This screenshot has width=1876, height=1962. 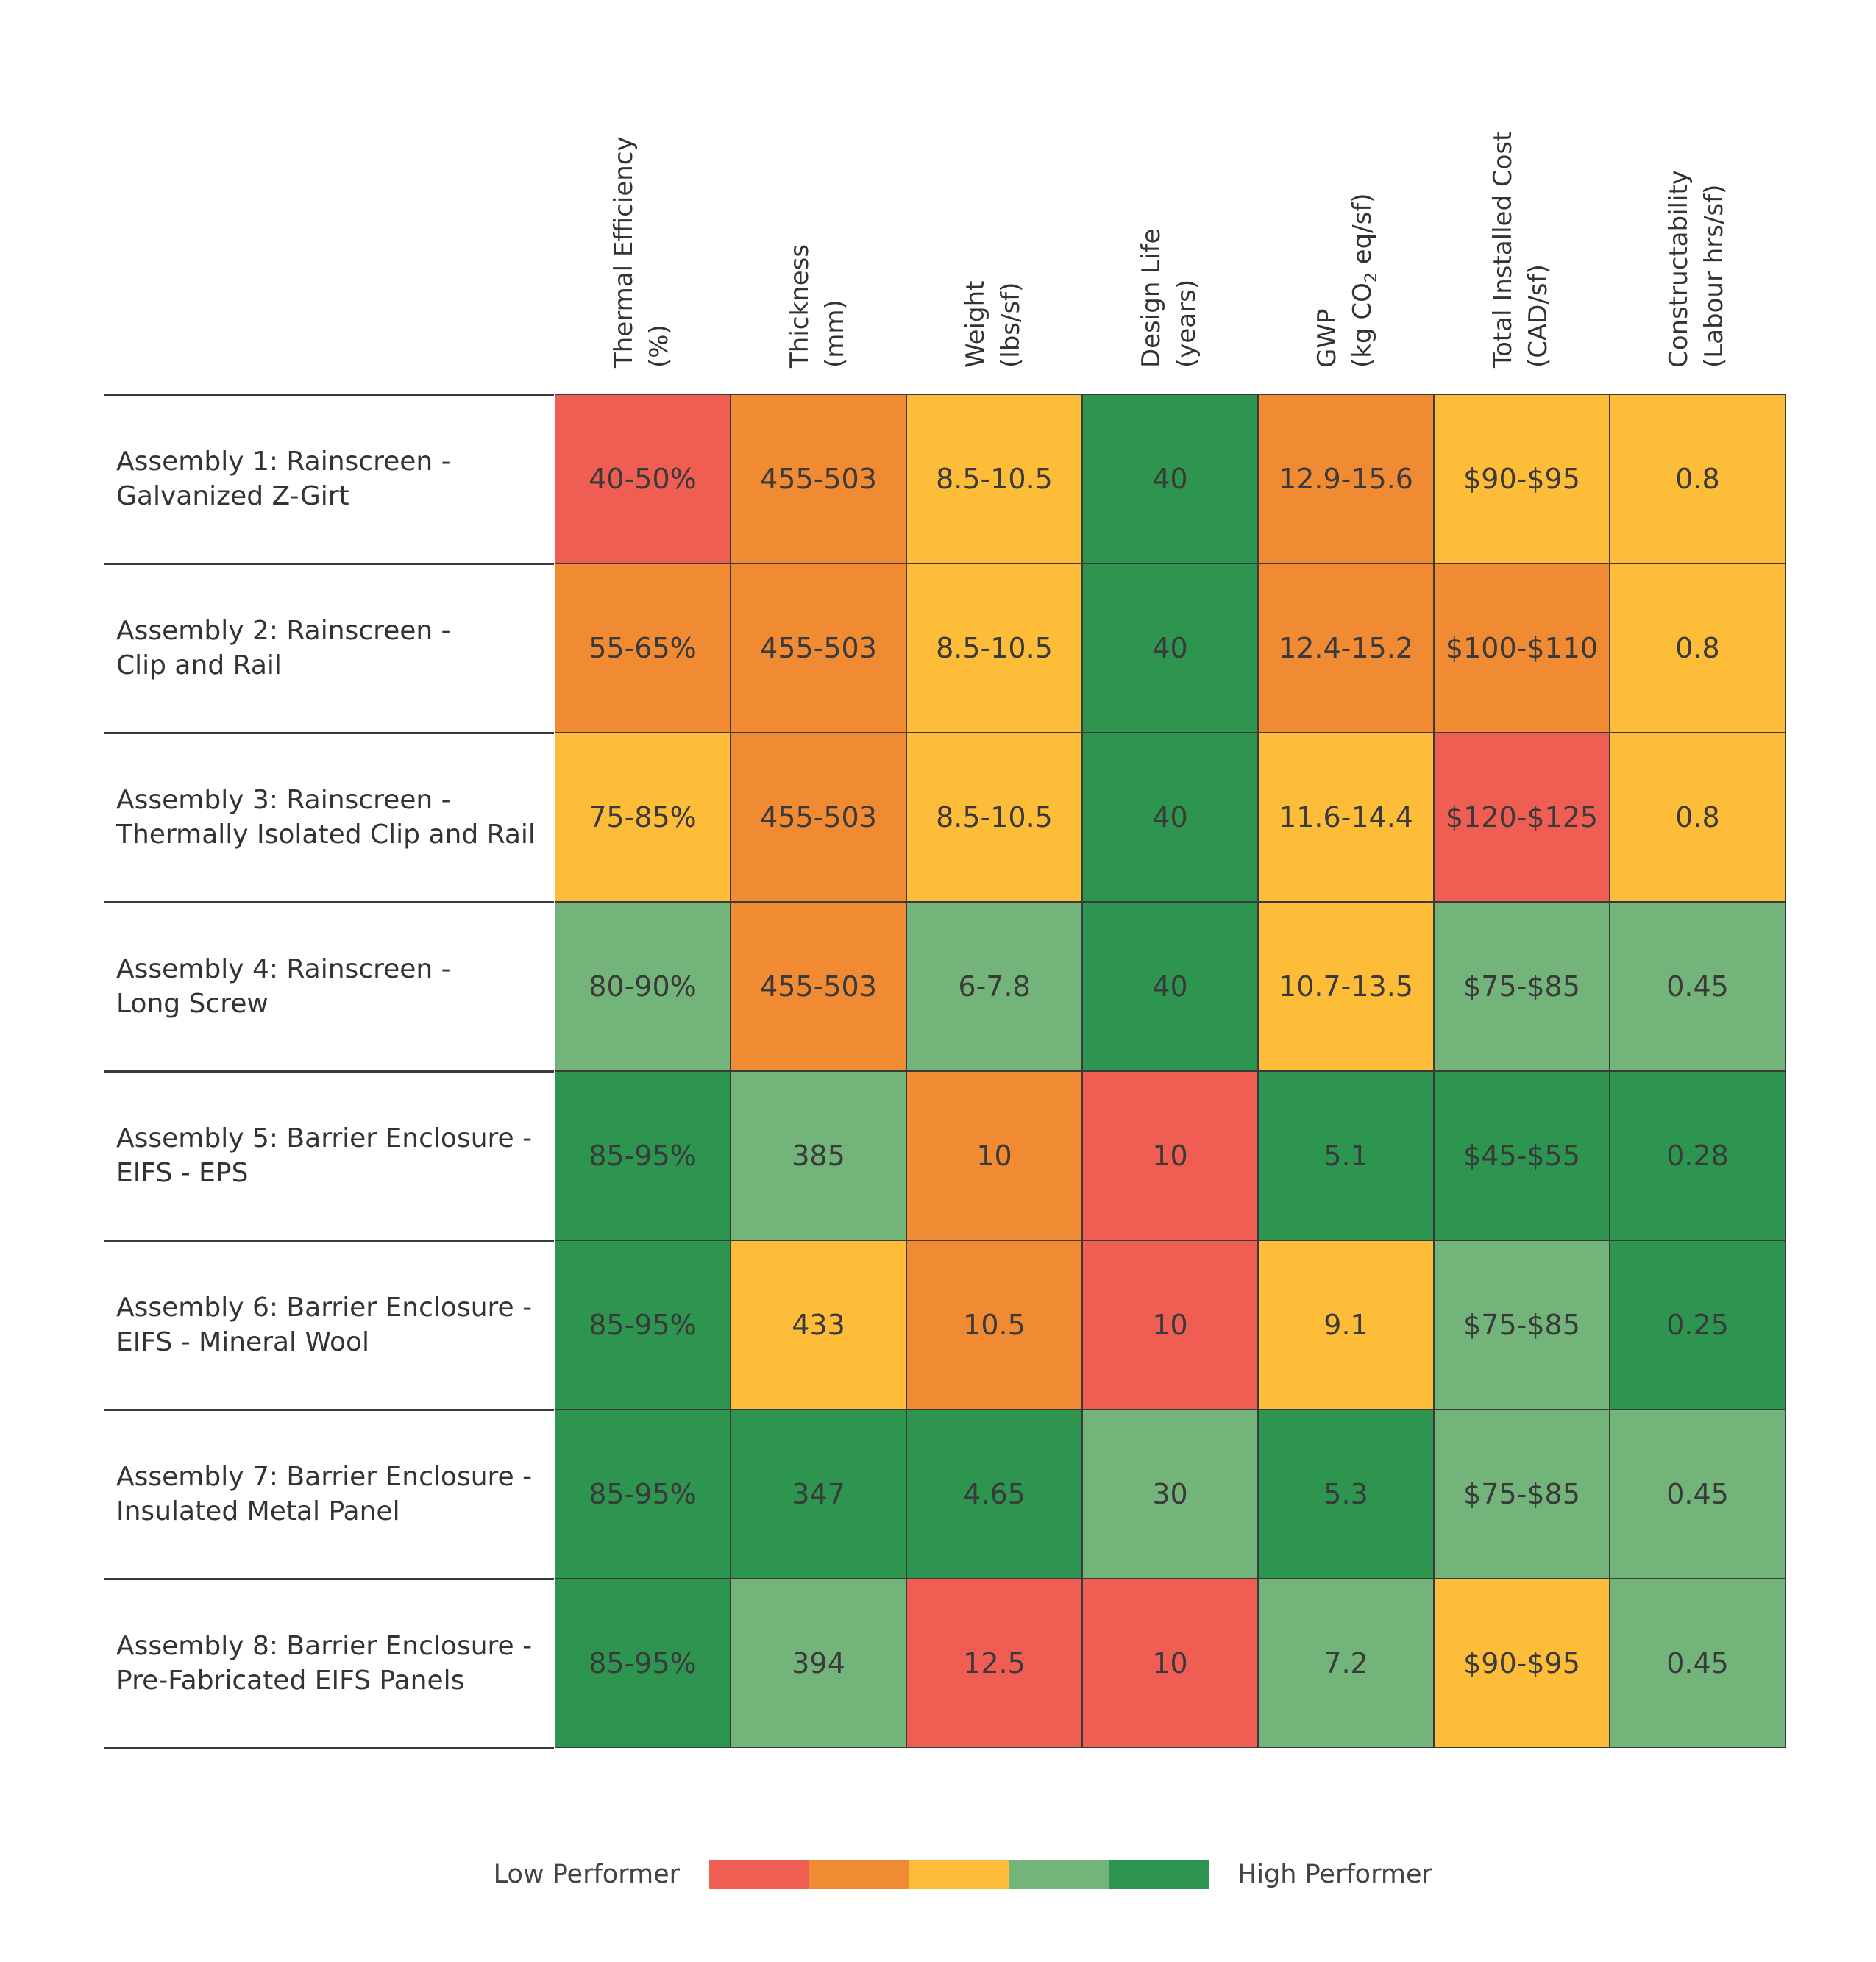 I want to click on row-label-line: Insulated Metal Panel, so click(x=258, y=1511).